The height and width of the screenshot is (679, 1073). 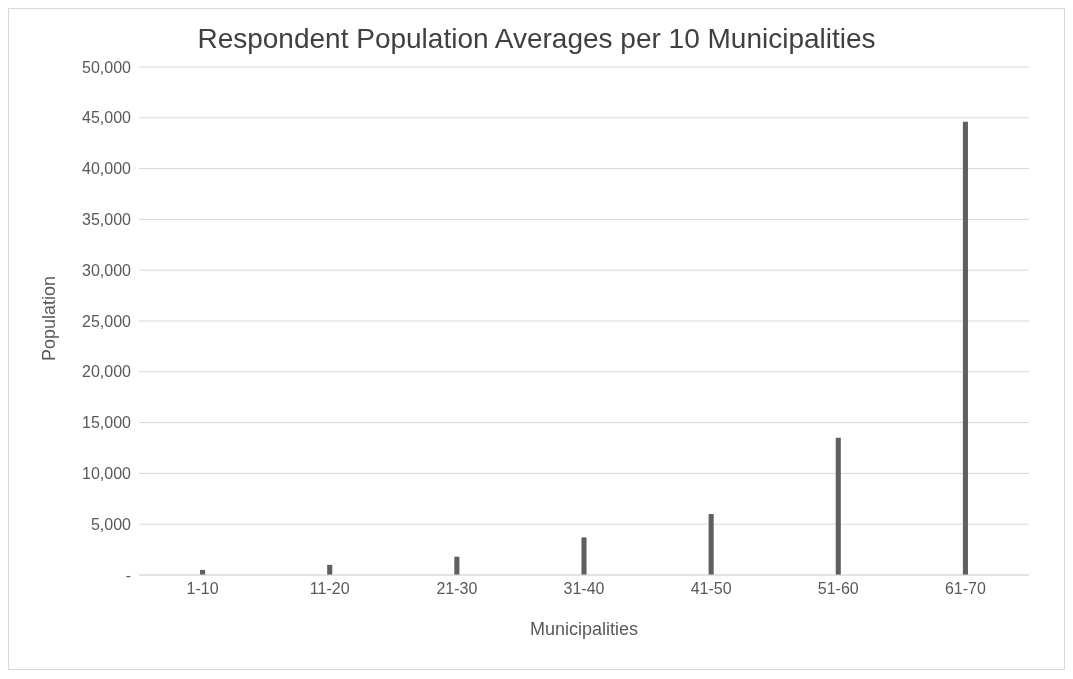 What do you see at coordinates (107, 67) in the screenshot?
I see `y-tick-label: 50,000` at bounding box center [107, 67].